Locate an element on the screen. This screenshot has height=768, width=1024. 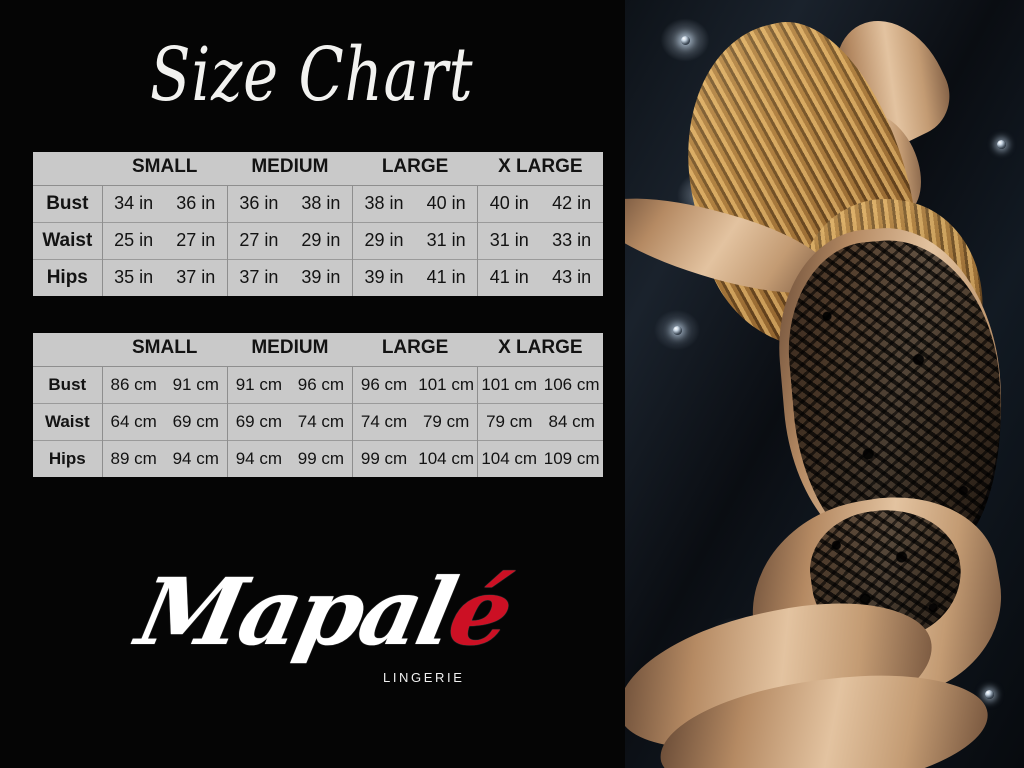
cell-hips-small-min: 35 in is located at coordinates (133, 277).